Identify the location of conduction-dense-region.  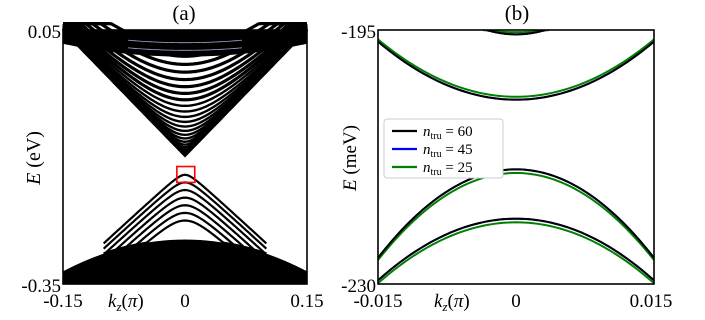
(185, 43).